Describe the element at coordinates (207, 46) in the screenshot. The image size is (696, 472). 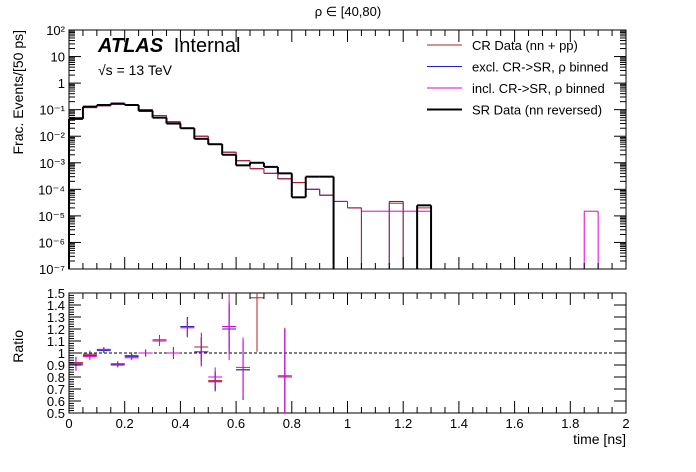
I see `atlas-internal: Internal` at that location.